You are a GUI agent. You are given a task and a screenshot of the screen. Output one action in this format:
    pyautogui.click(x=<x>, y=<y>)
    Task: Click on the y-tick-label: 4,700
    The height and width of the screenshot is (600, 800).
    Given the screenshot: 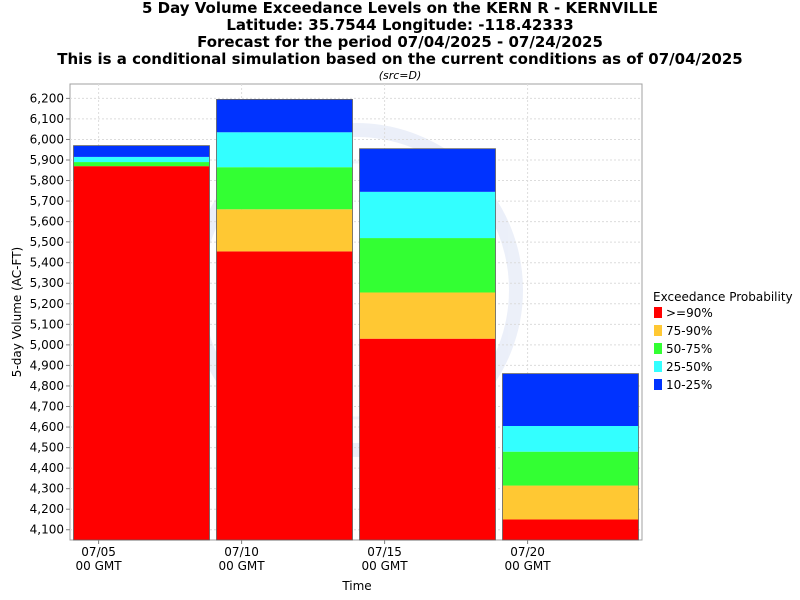 What is the action you would take?
    pyautogui.click(x=47, y=406)
    